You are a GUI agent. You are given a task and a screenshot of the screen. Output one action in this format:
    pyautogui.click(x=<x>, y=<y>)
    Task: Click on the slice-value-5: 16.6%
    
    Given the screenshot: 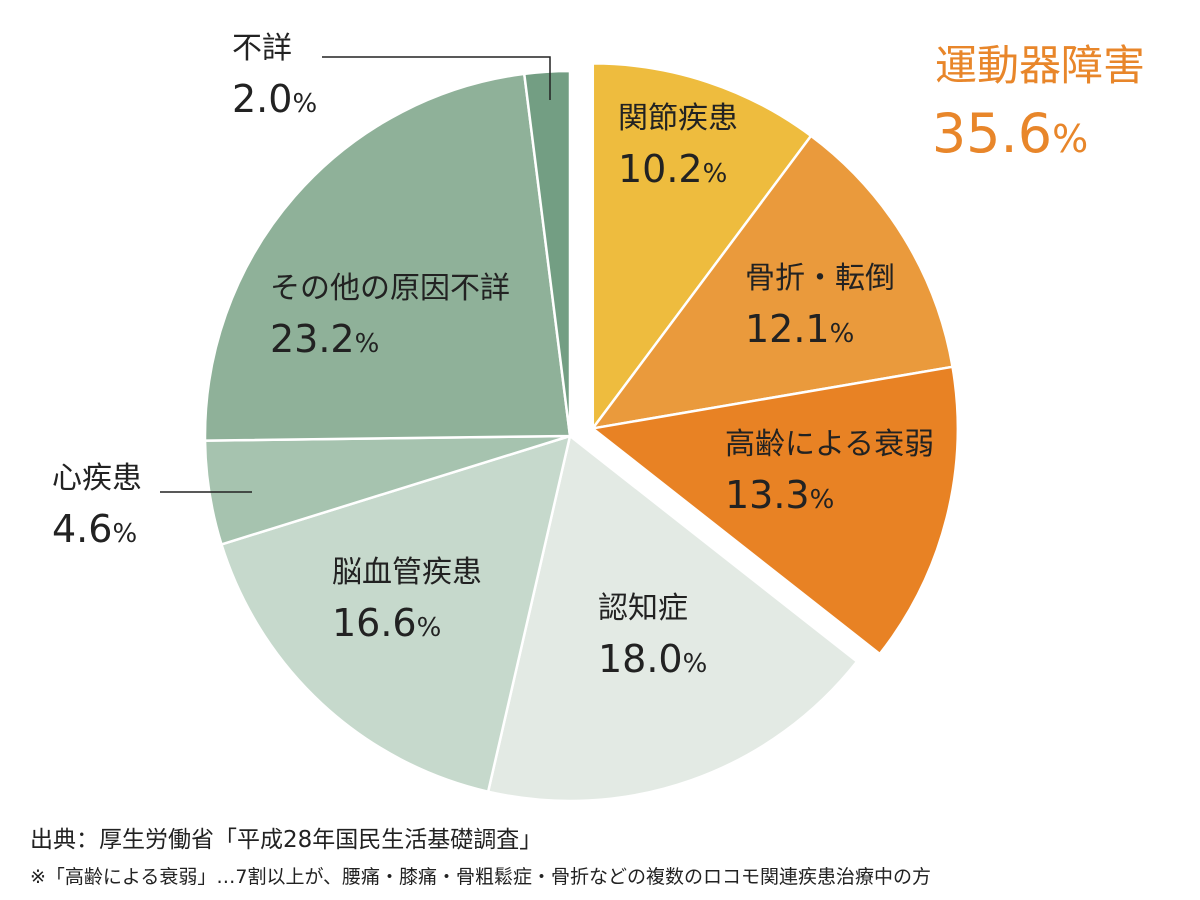 What is the action you would take?
    pyautogui.click(x=386, y=623)
    